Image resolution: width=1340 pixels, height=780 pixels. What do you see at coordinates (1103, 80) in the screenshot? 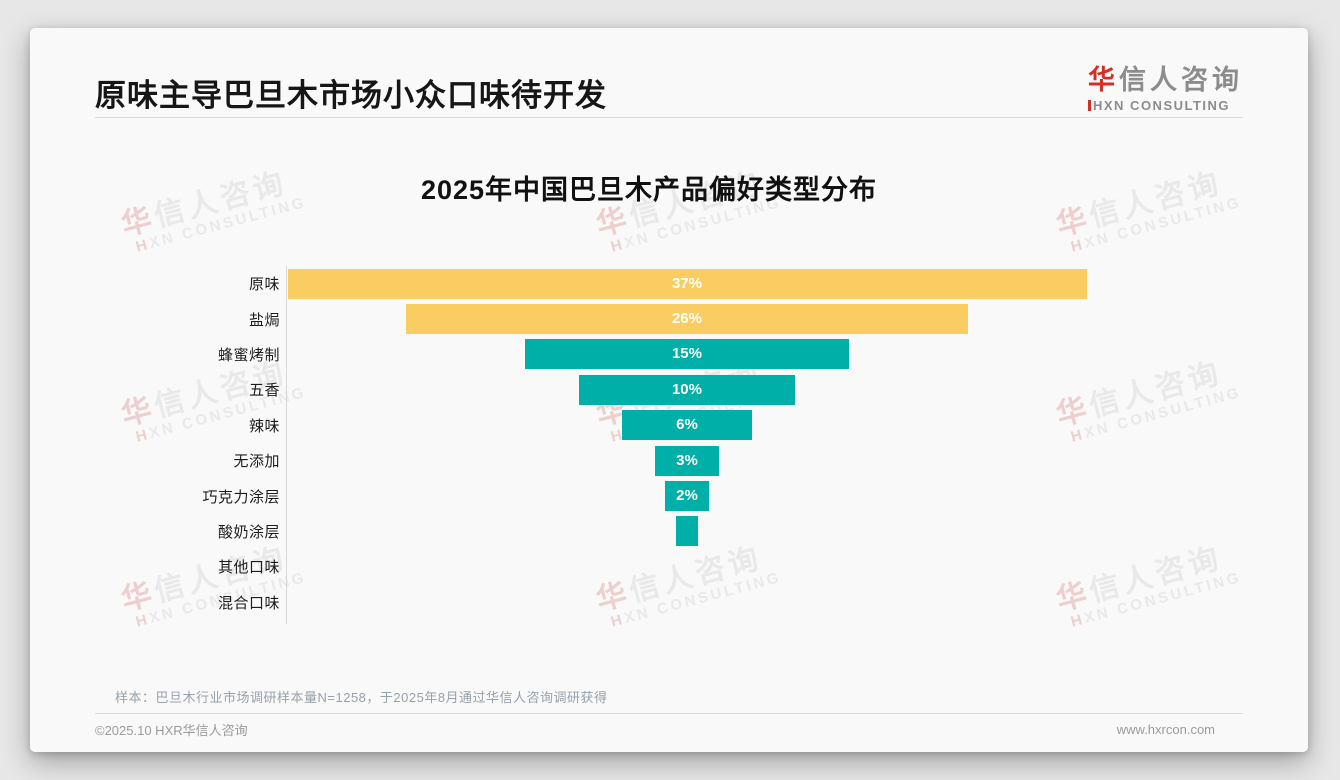
I see `logo-accent-char: 华` at bounding box center [1103, 80].